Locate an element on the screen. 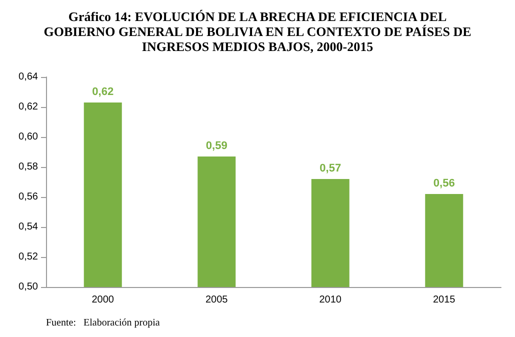  x-tick-label: 2010 is located at coordinates (330, 300).